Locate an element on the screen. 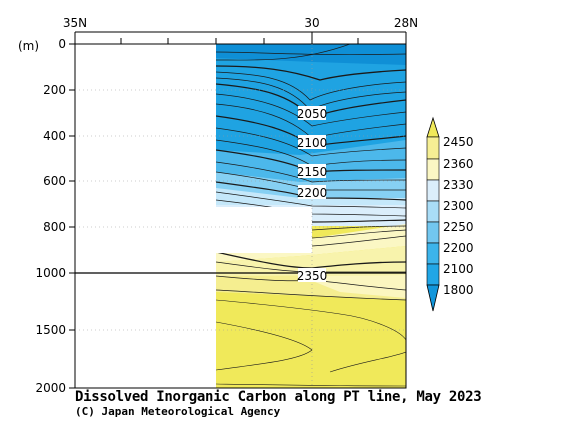 The height and width of the screenshot is (423, 570). top-axis-ticks is located at coordinates (240, 37).